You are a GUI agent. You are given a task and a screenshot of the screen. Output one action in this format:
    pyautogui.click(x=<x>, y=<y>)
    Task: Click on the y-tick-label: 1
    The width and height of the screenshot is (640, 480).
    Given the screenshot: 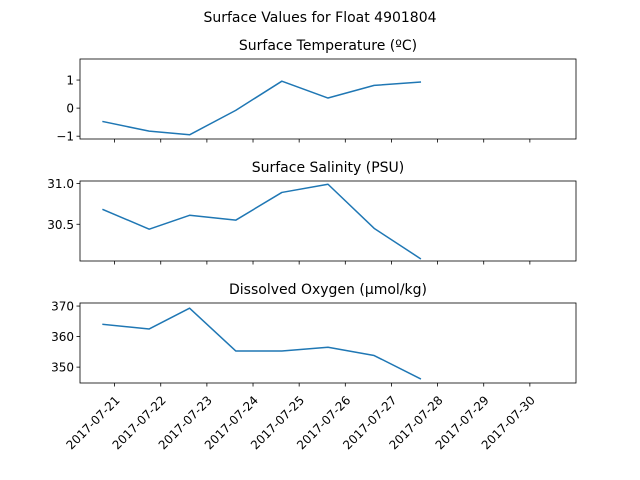 What is the action you would take?
    pyautogui.click(x=70, y=81)
    